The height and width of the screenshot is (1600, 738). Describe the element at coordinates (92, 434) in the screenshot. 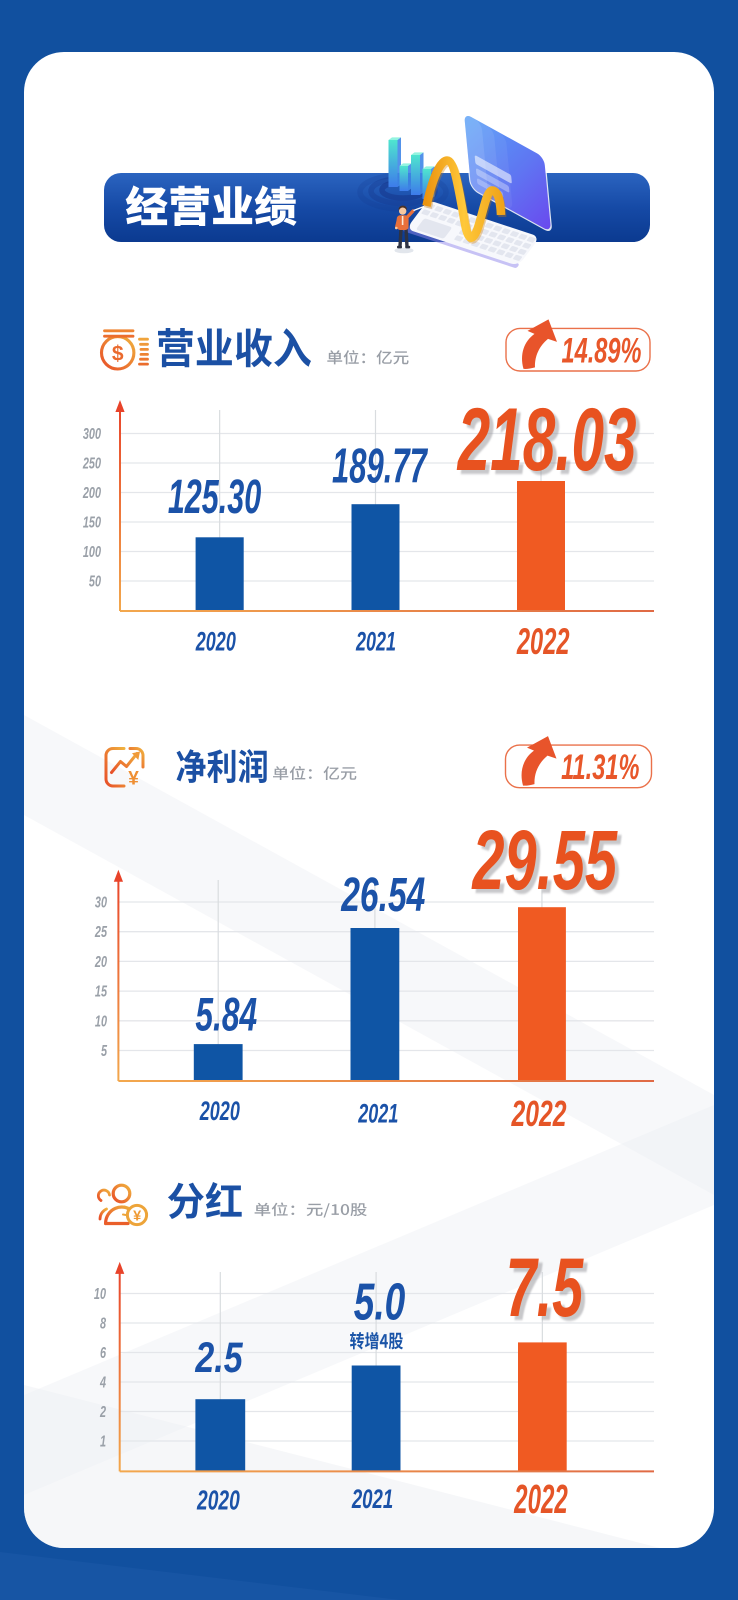

I see `svg-text: 300` at that location.